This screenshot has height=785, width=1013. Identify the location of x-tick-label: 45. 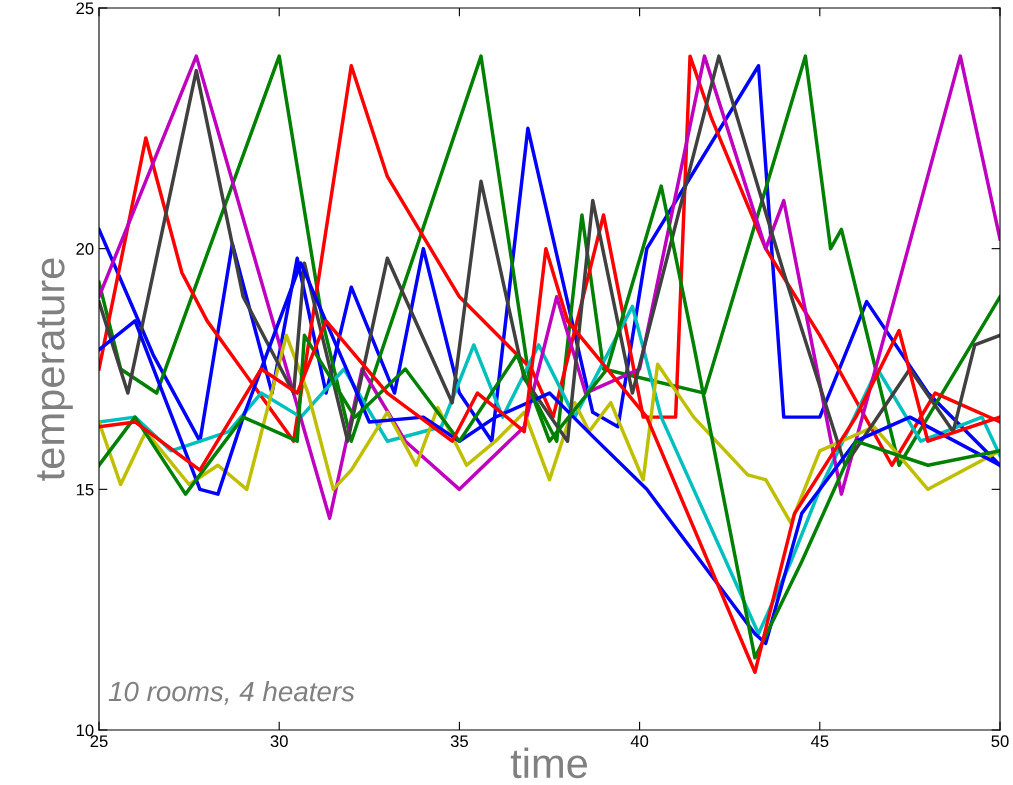
(819, 741).